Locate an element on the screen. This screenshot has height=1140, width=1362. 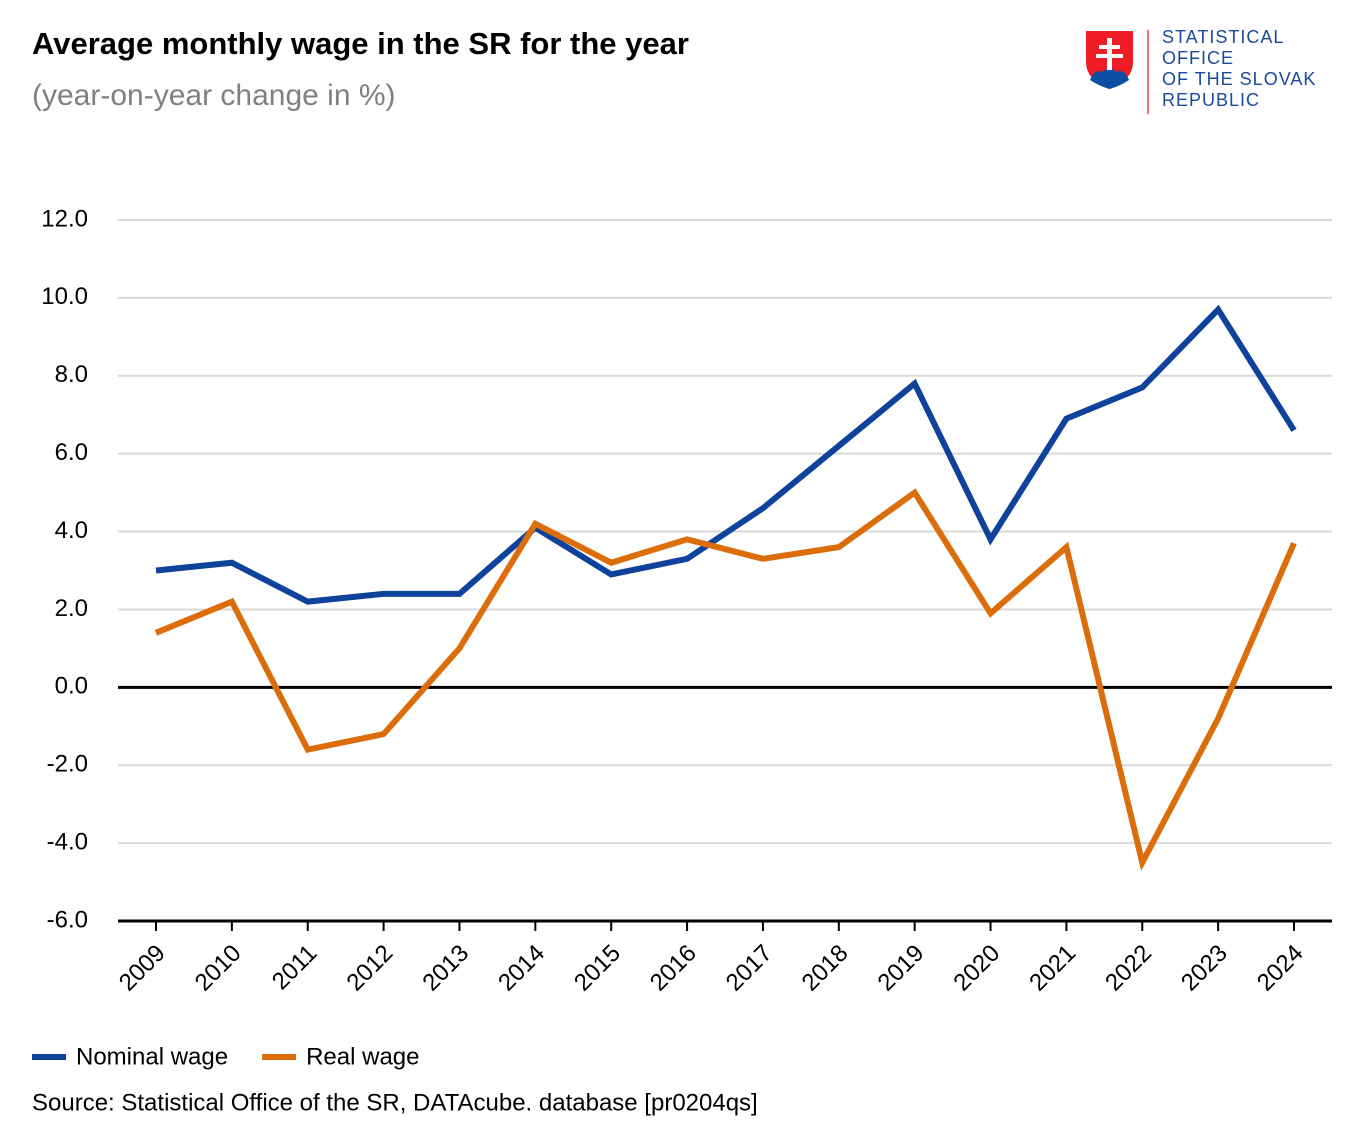
x-tick-label: 2011 is located at coordinates (295, 968).